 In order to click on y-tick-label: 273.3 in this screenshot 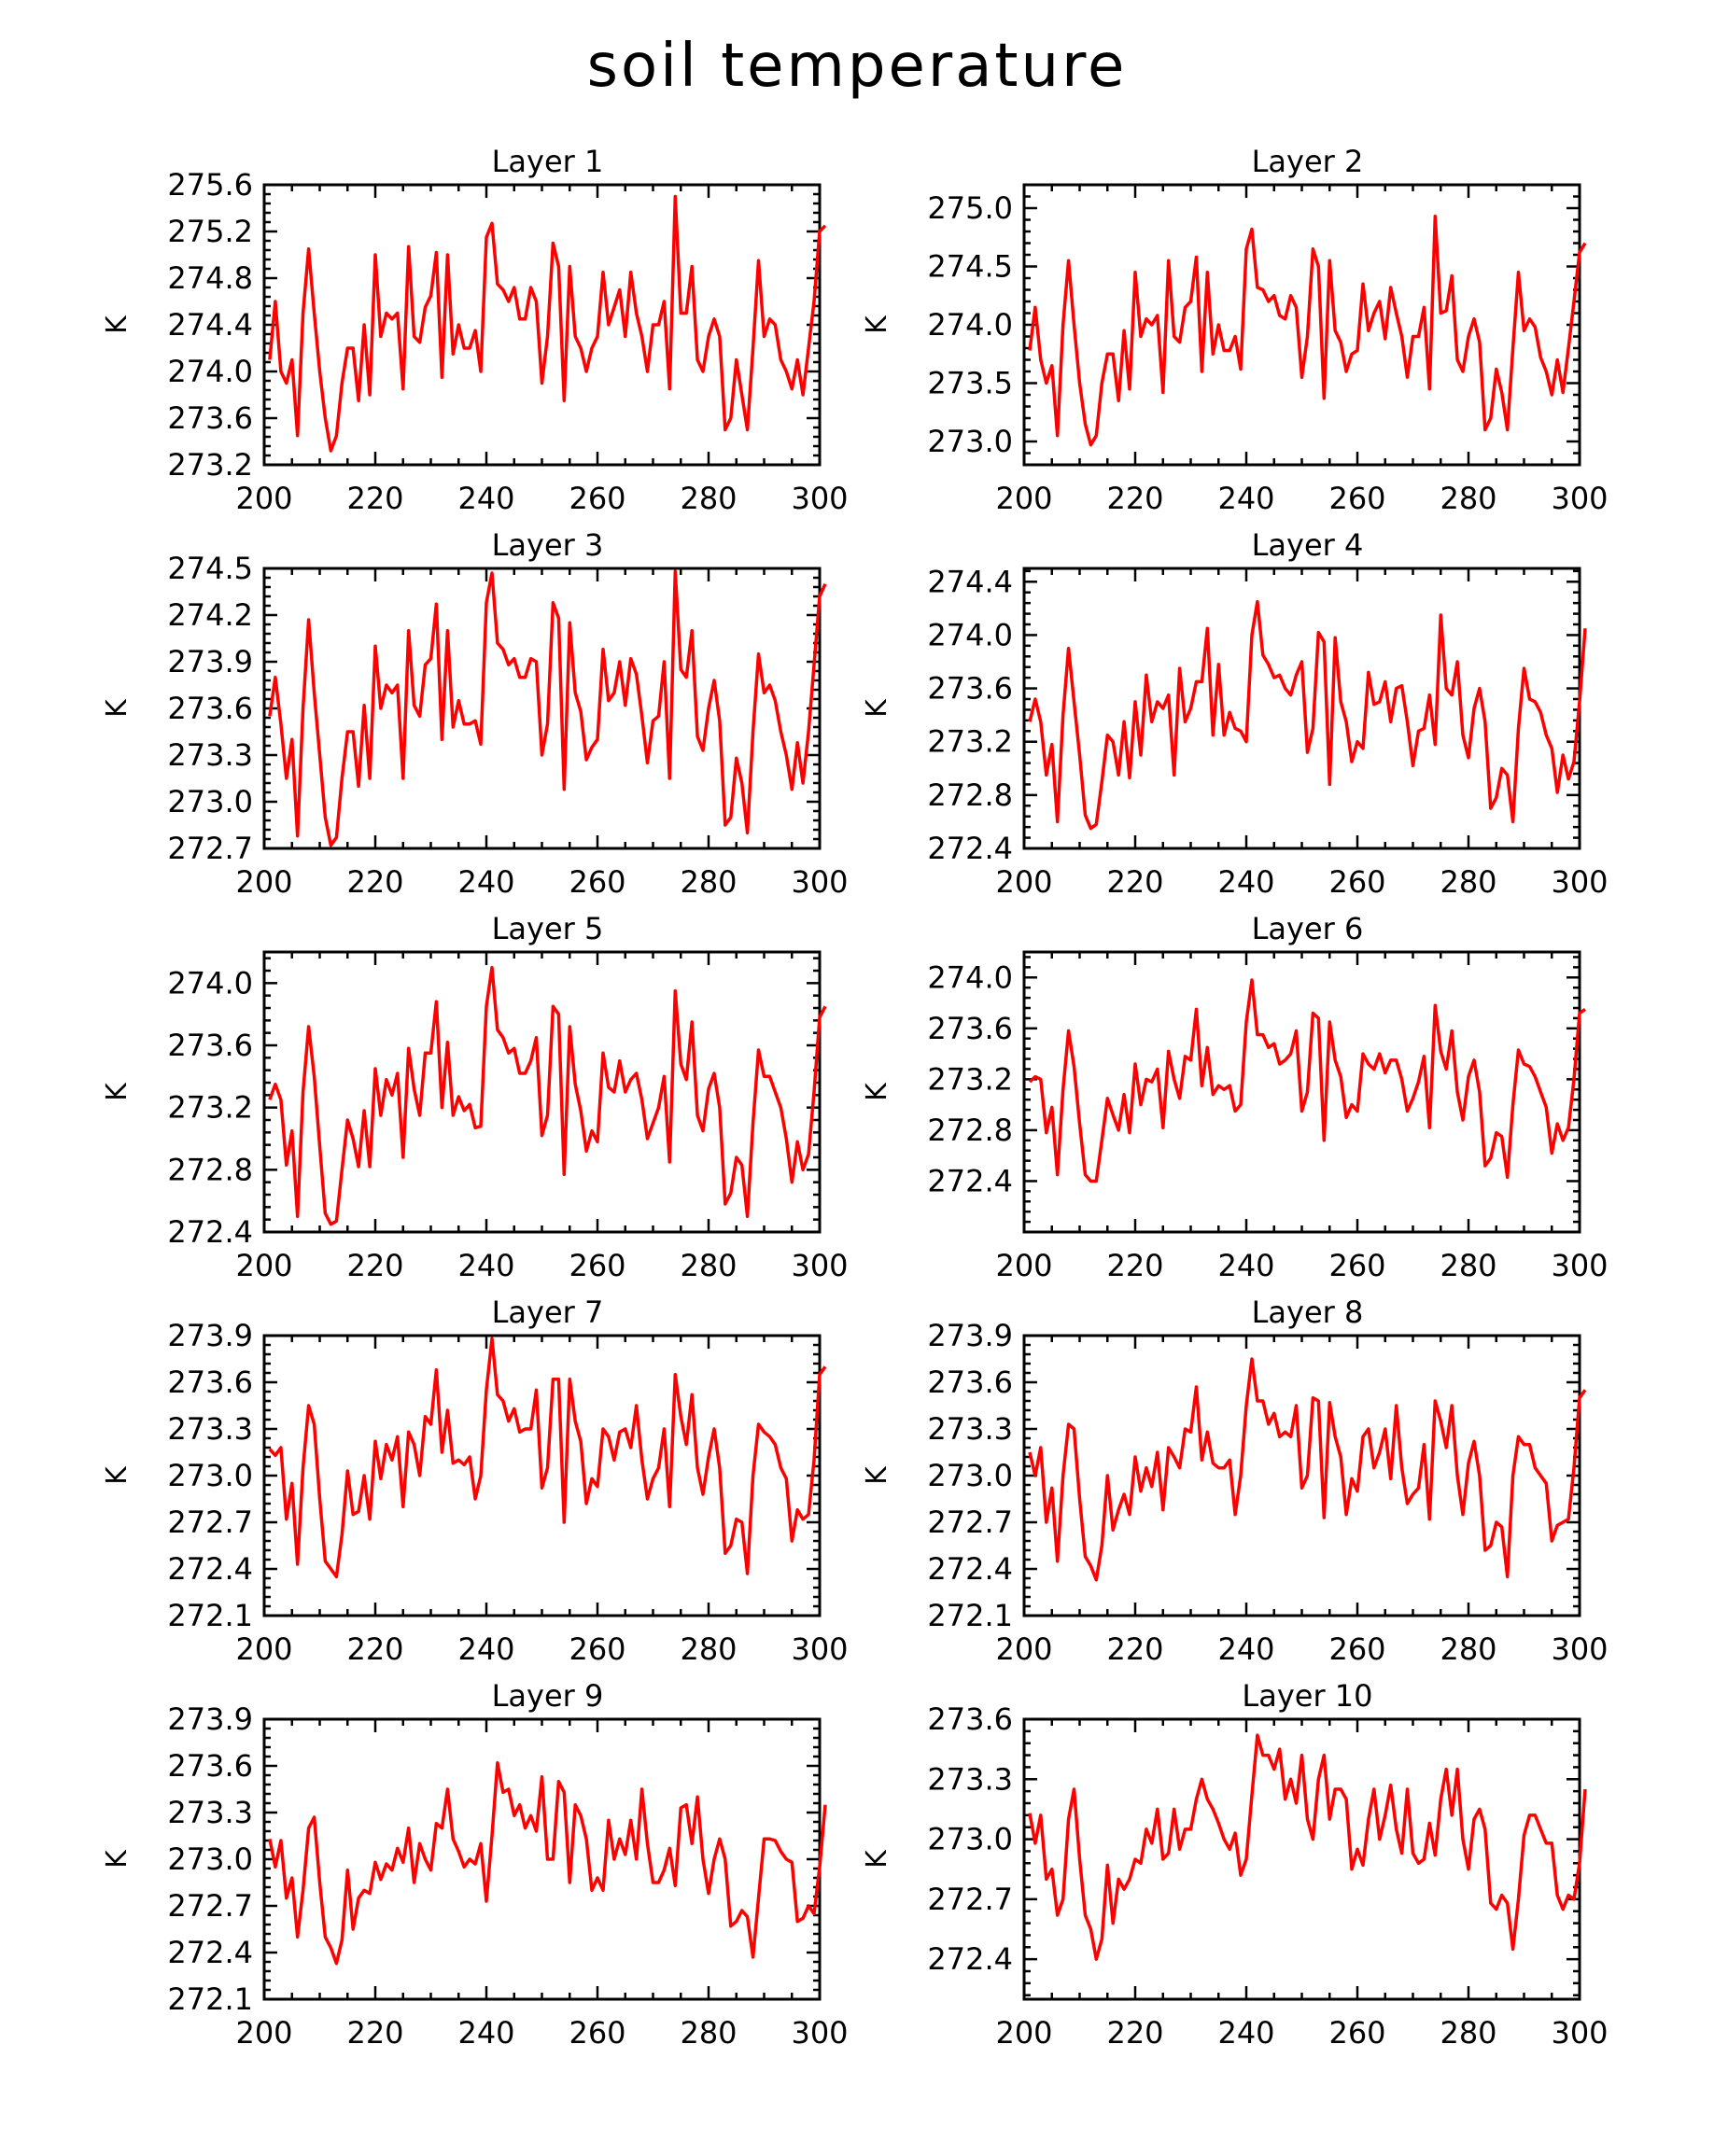, I will do `click(210, 755)`.